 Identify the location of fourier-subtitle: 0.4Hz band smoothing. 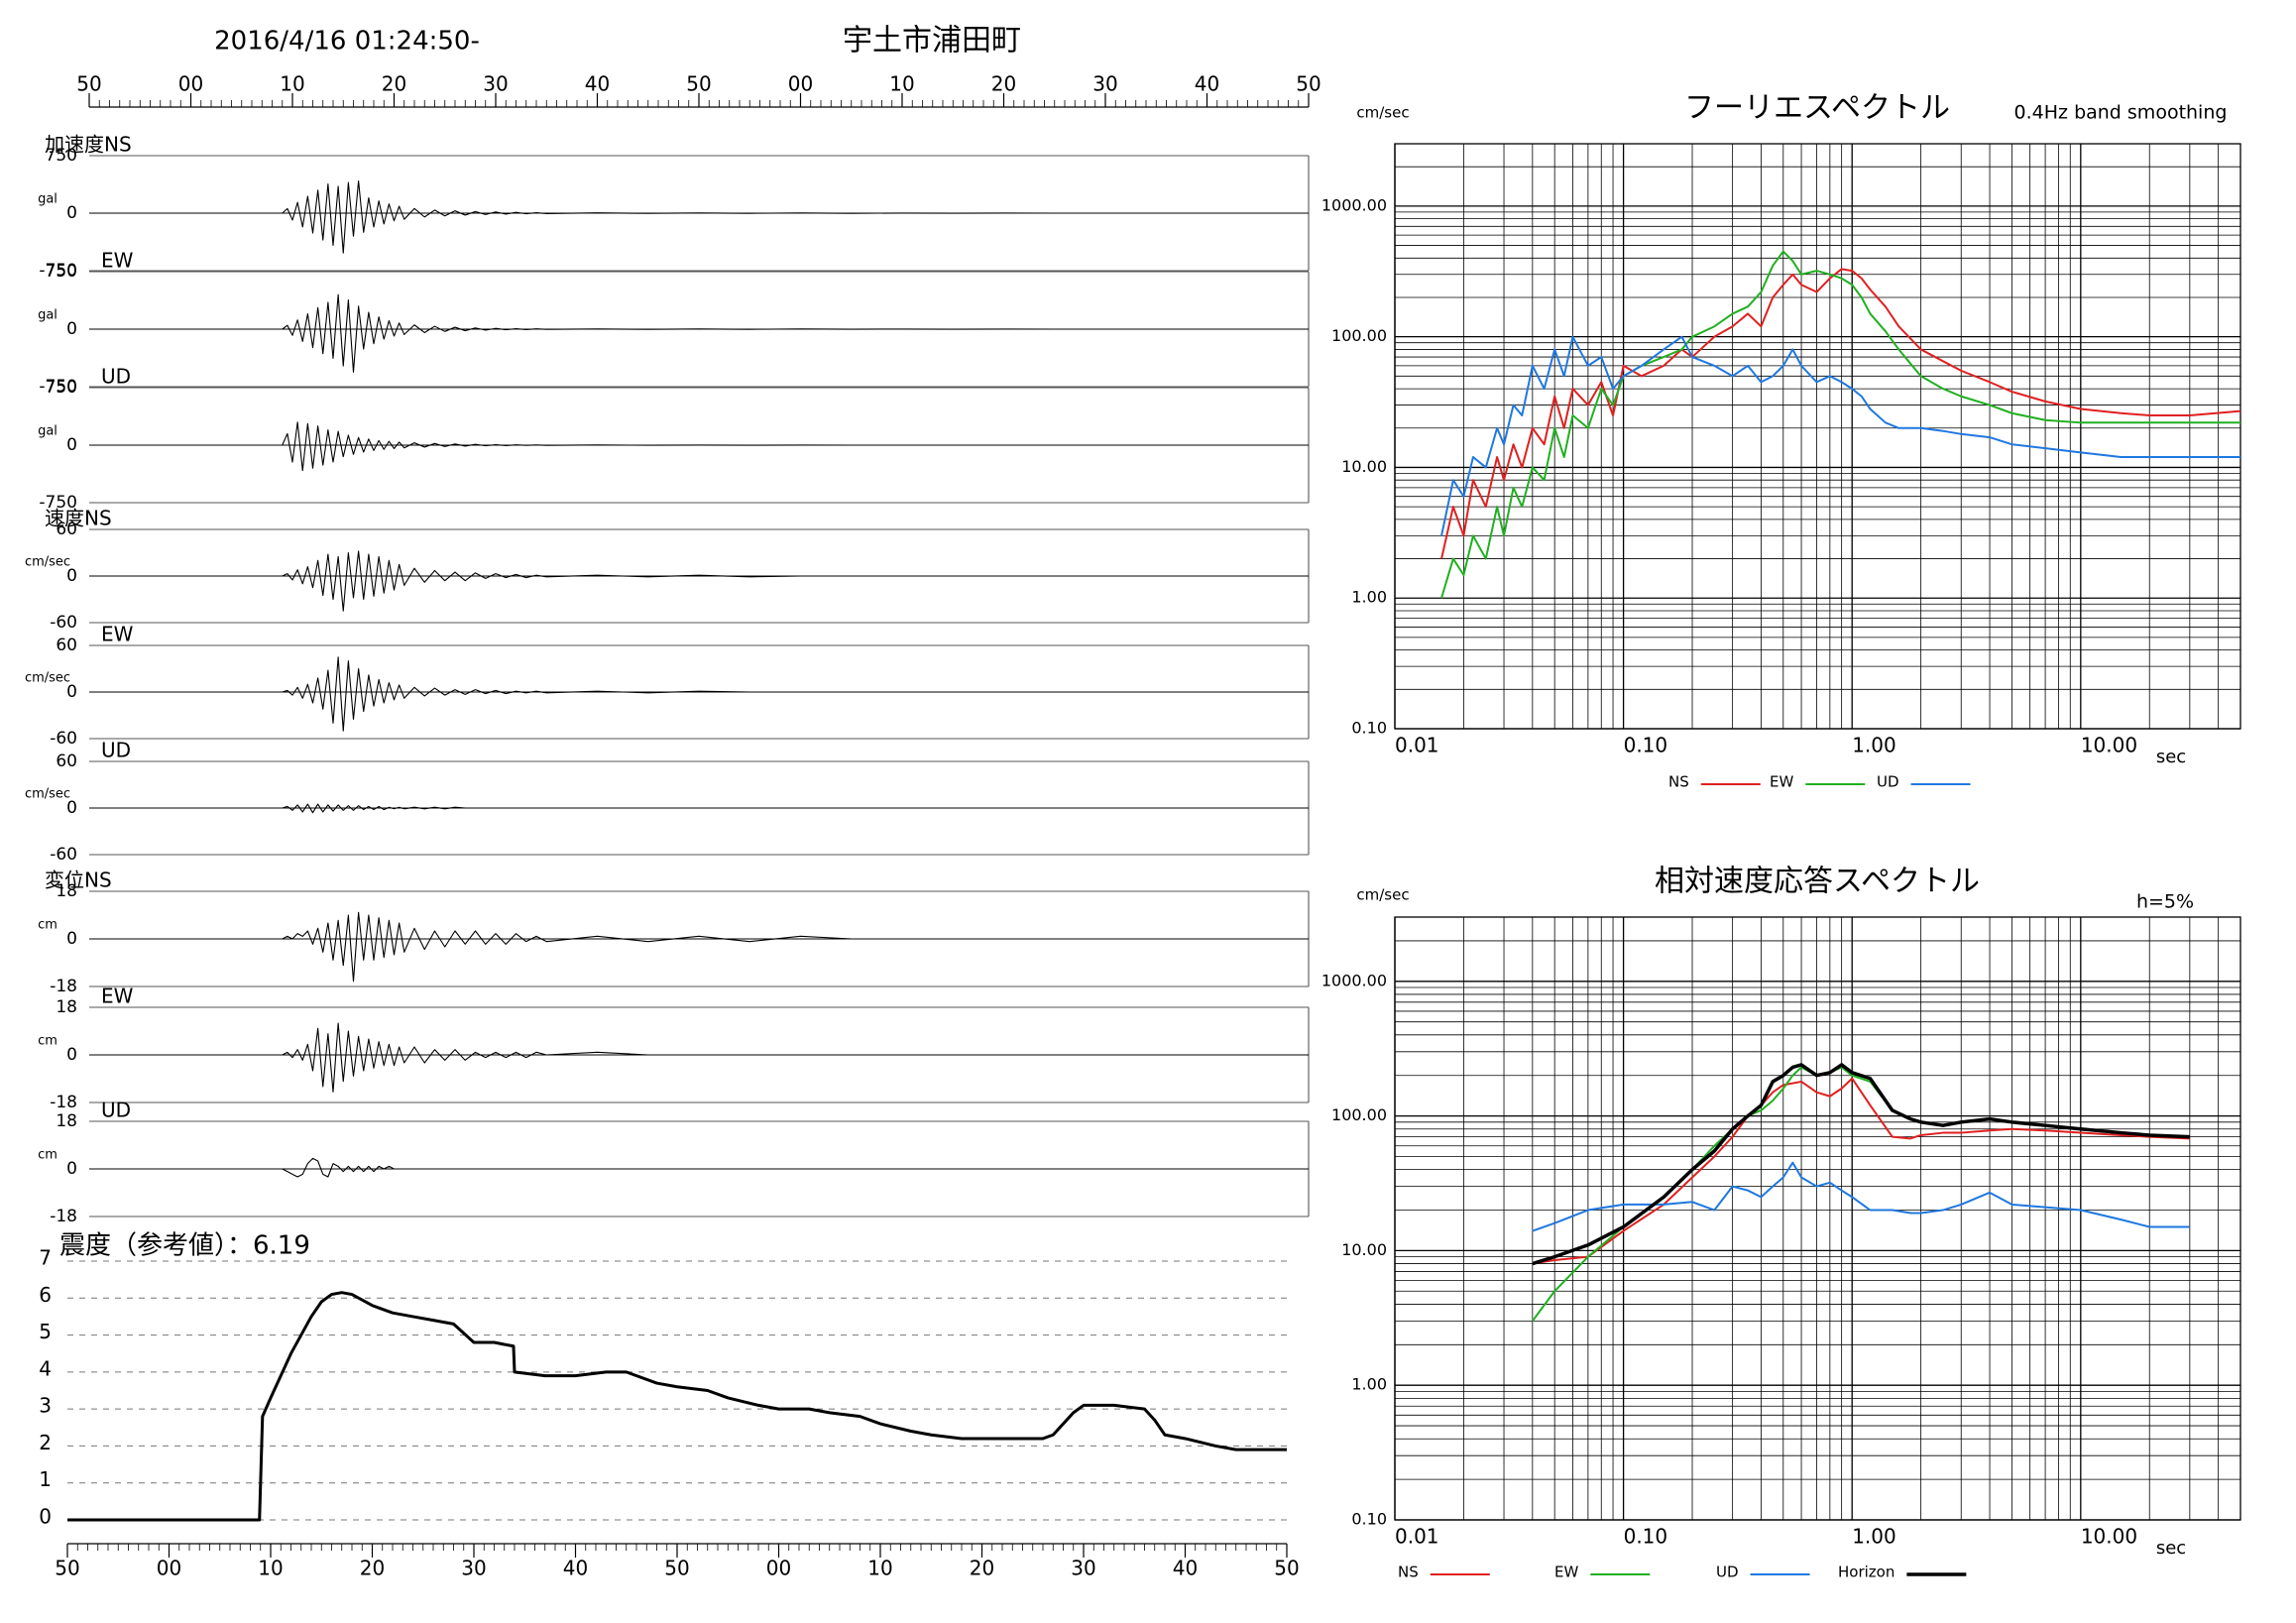
(2121, 113).